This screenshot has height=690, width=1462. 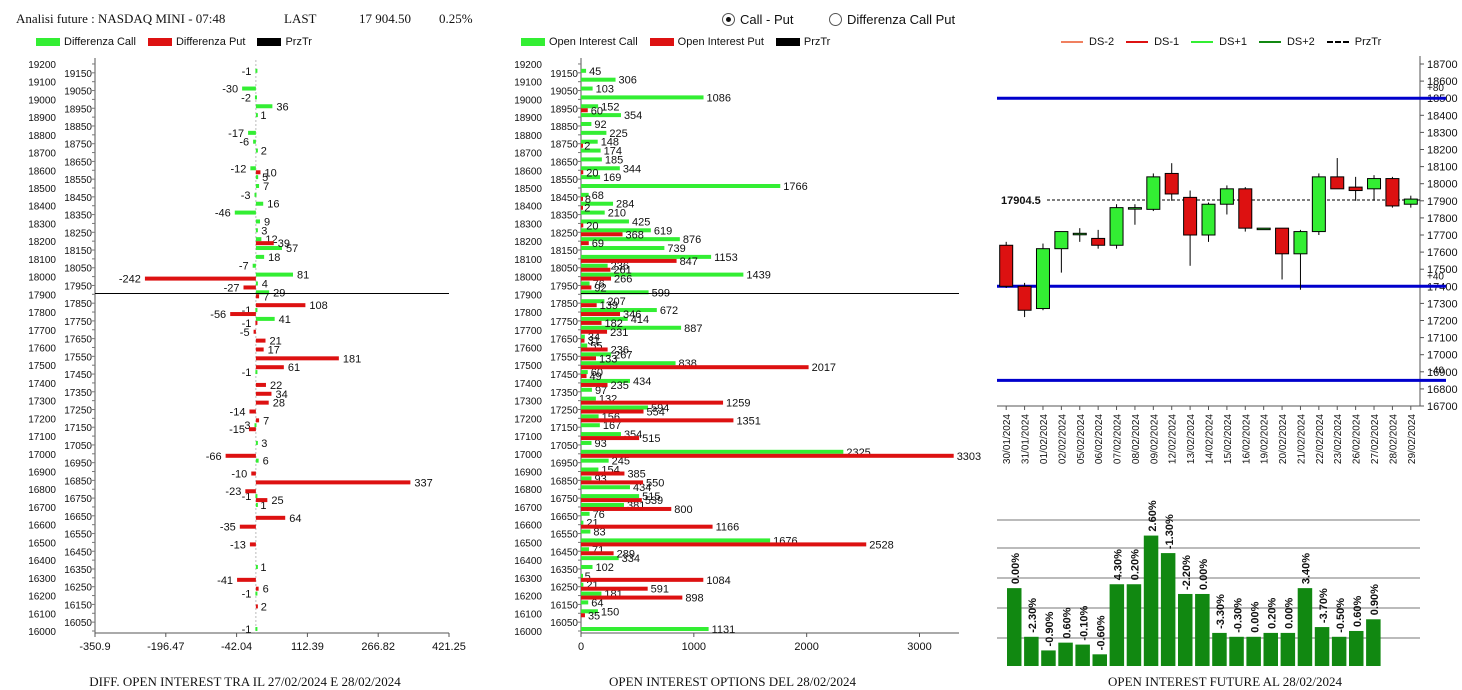 What do you see at coordinates (1136, 564) in the screenshot?
I see `oi-future-label: 0.20%` at bounding box center [1136, 564].